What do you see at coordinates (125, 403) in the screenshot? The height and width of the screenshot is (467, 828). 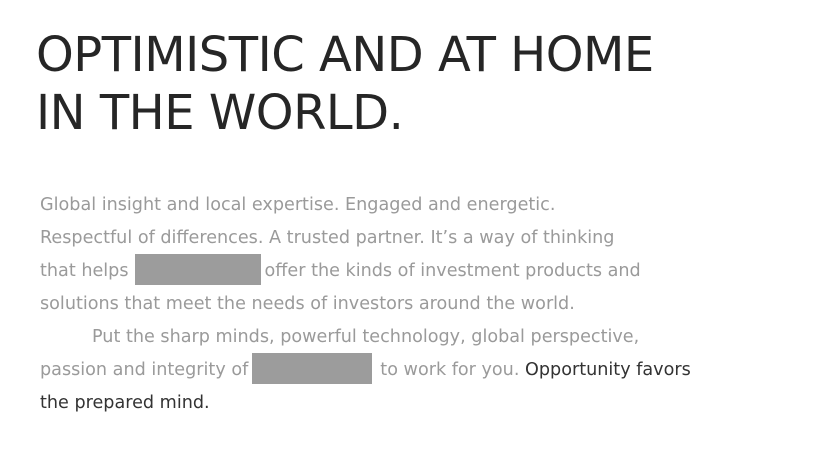 I see `tagline-part-2: the prepared mind.` at bounding box center [125, 403].